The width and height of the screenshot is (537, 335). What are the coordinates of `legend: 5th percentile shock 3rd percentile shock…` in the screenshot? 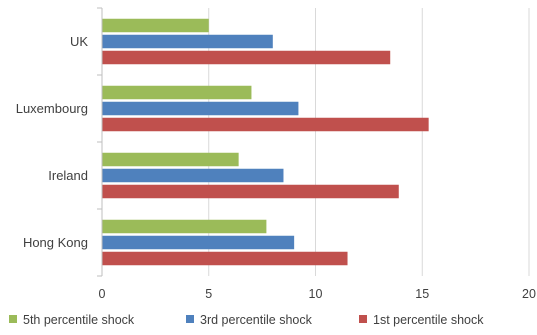 It's located at (246, 320).